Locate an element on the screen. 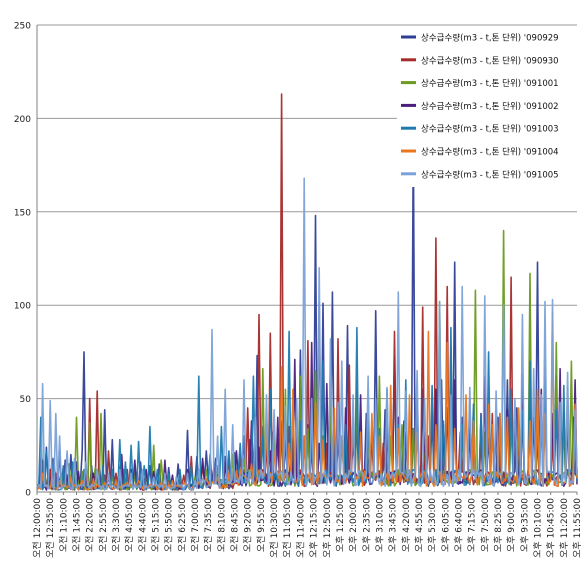 The image size is (581, 581). x-tick-label: 오전 10:30:00 is located at coordinates (274, 528).